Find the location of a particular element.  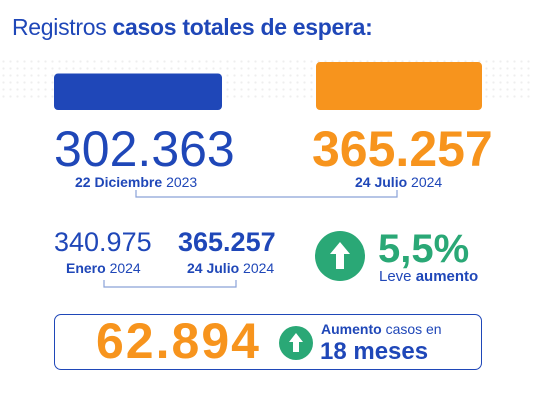

change-label-regular: Leve is located at coordinates (395, 276).